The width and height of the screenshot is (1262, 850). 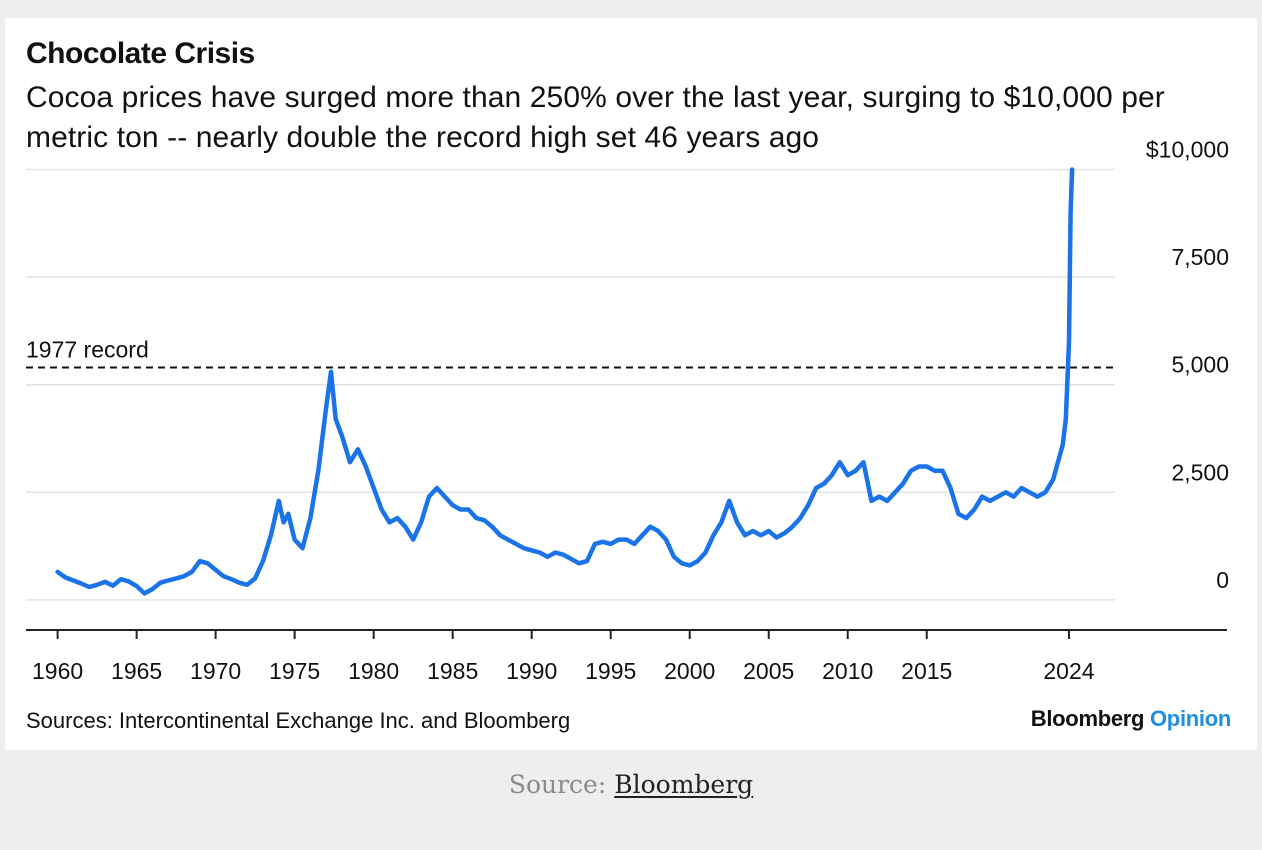 What do you see at coordinates (1187, 150) in the screenshot?
I see `y-tick-label: $10,000` at bounding box center [1187, 150].